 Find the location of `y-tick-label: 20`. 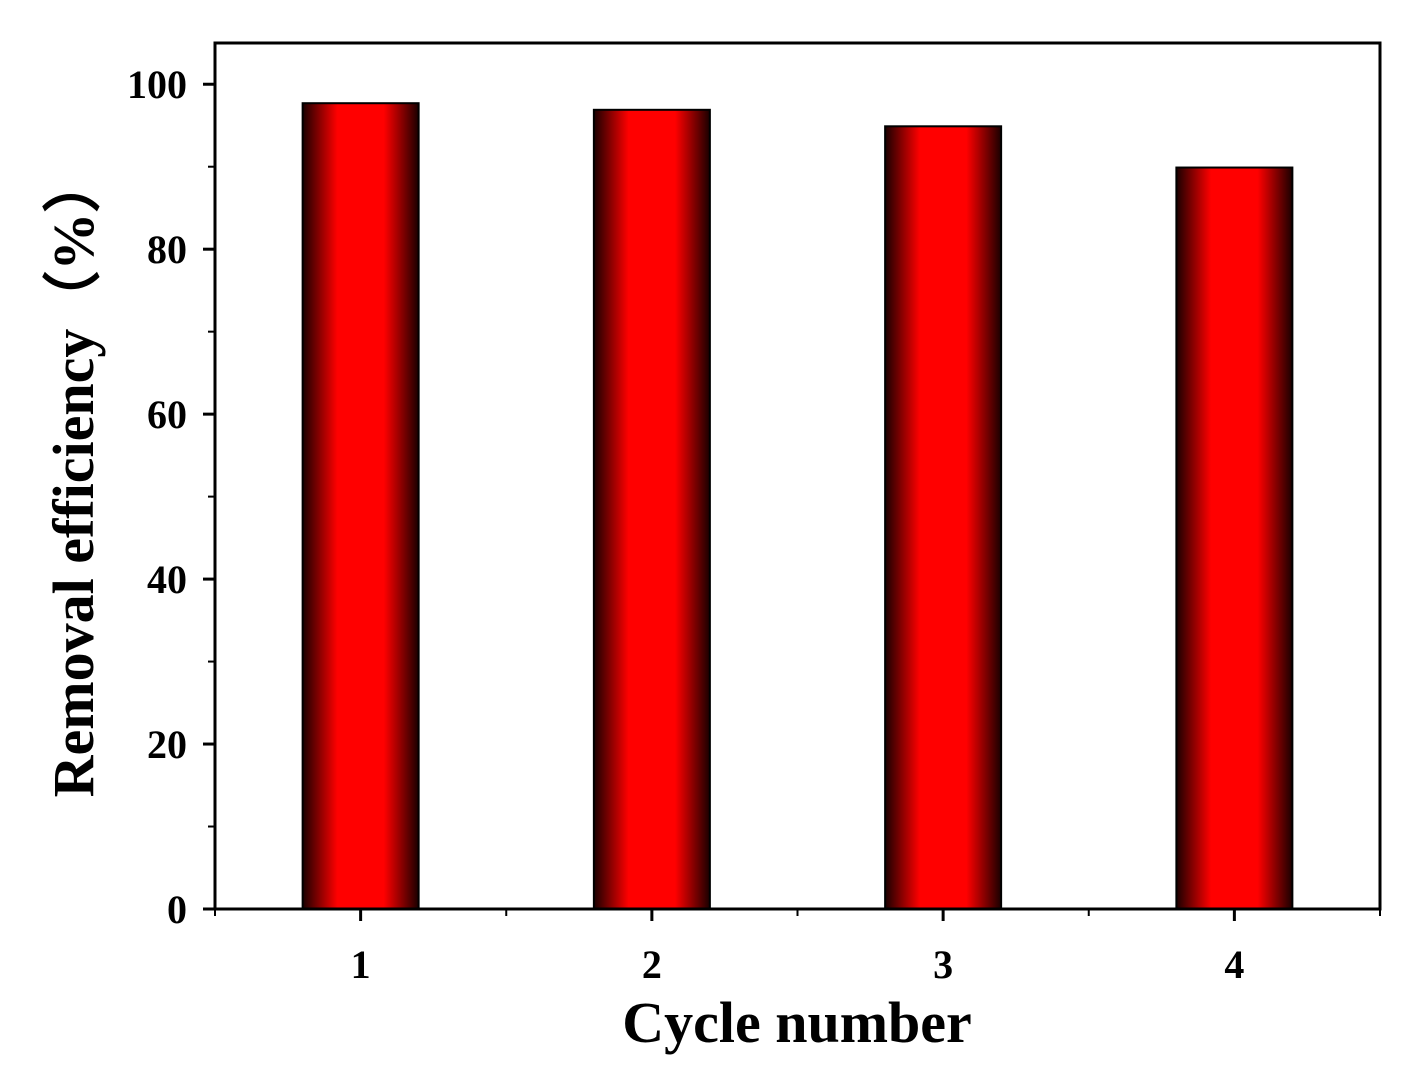

y-tick-label: 20 is located at coordinates (167, 744).